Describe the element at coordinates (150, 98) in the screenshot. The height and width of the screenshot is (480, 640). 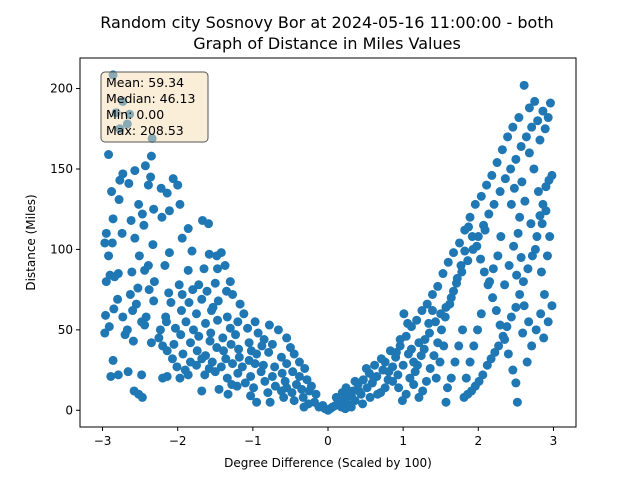
I see `stats-median: Median: 46.13` at that location.